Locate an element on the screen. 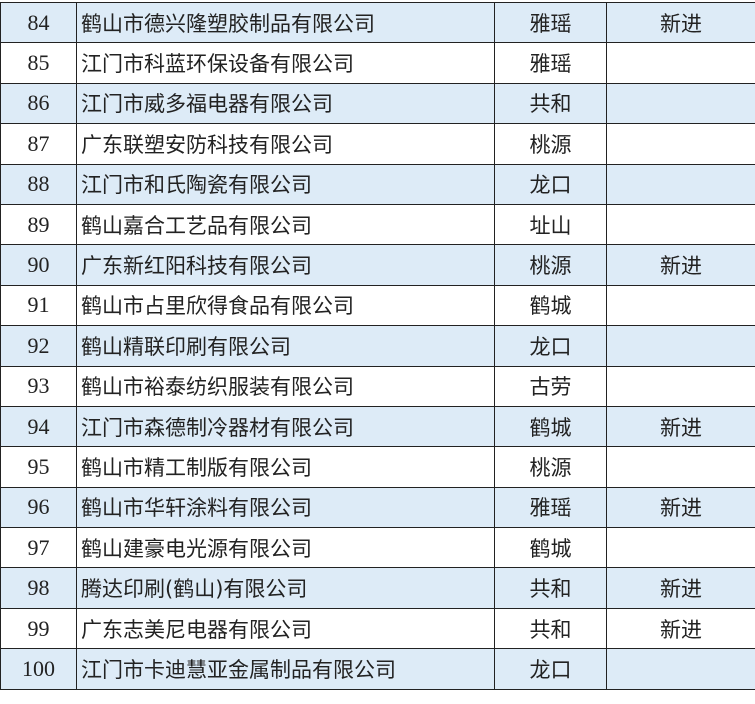  table-row: 91 鹤山市占里欣得食品有限公司 鹤城 is located at coordinates (377, 305).